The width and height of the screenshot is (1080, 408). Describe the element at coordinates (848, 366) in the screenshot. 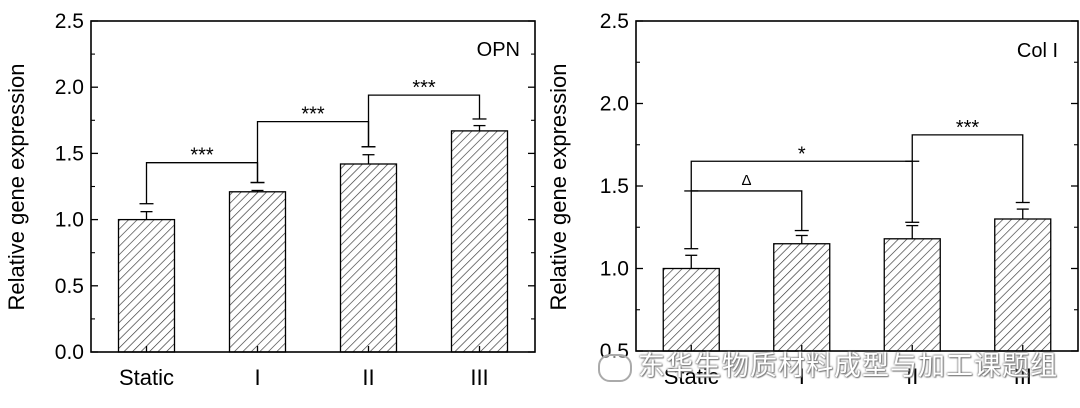

I see `watermark-text: 东华生物质材料成型与加工课题组` at that location.